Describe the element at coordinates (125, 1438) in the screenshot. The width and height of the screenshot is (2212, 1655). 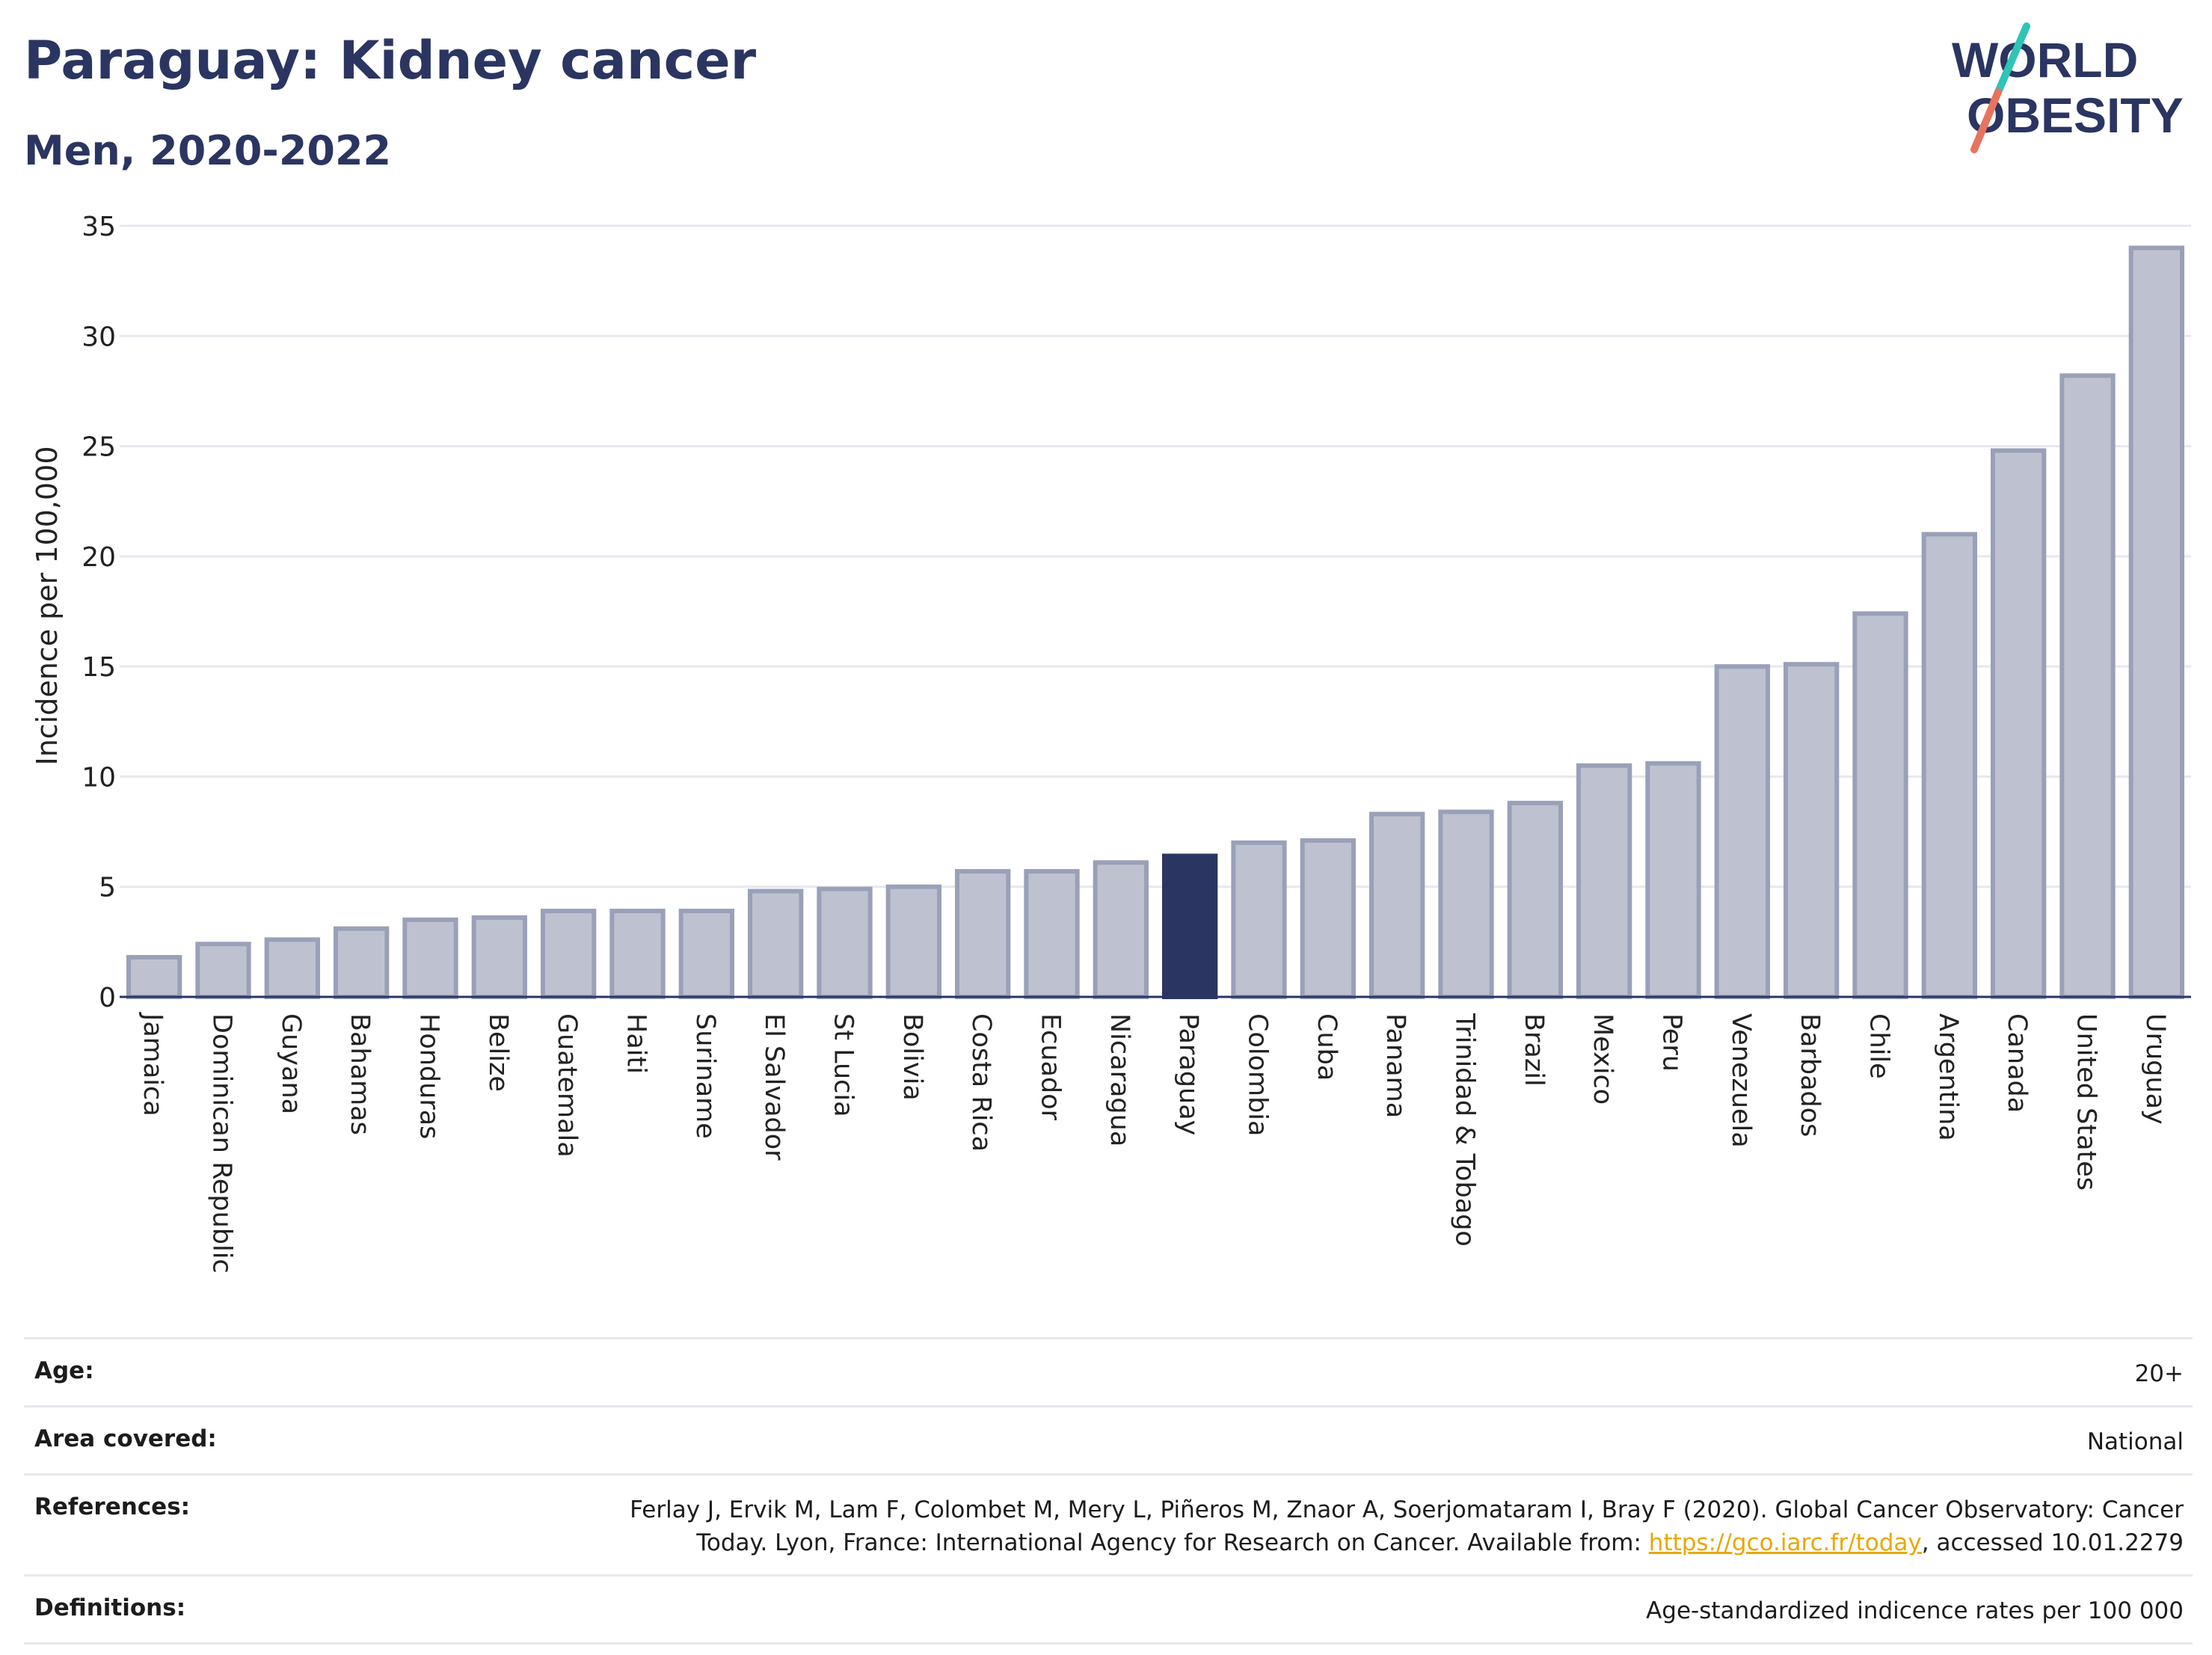
I see `area-label: Area covered:` at that location.